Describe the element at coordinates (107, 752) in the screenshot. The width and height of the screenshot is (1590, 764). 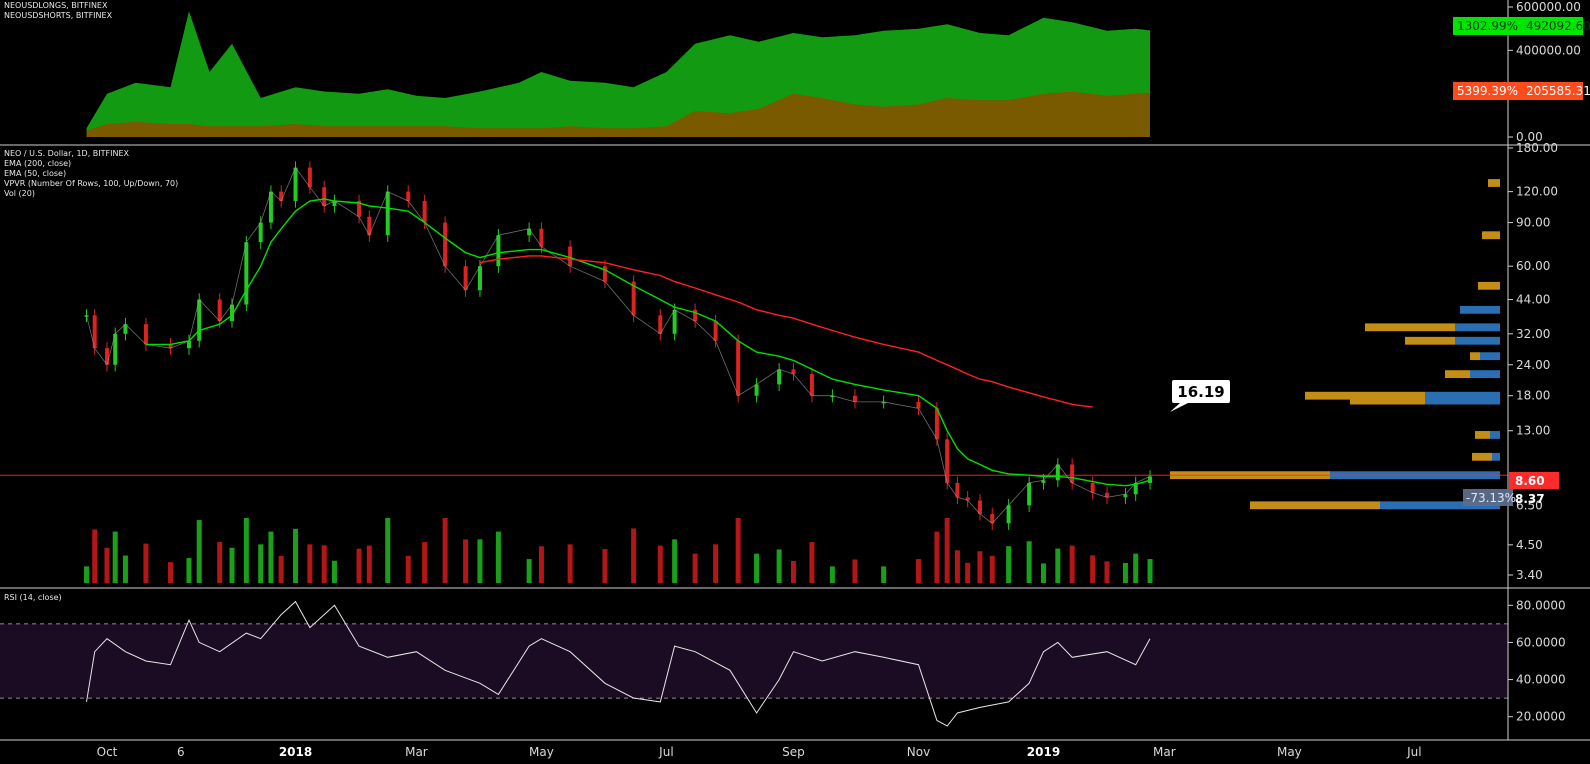
I see `time-axis-label: Oct` at that location.